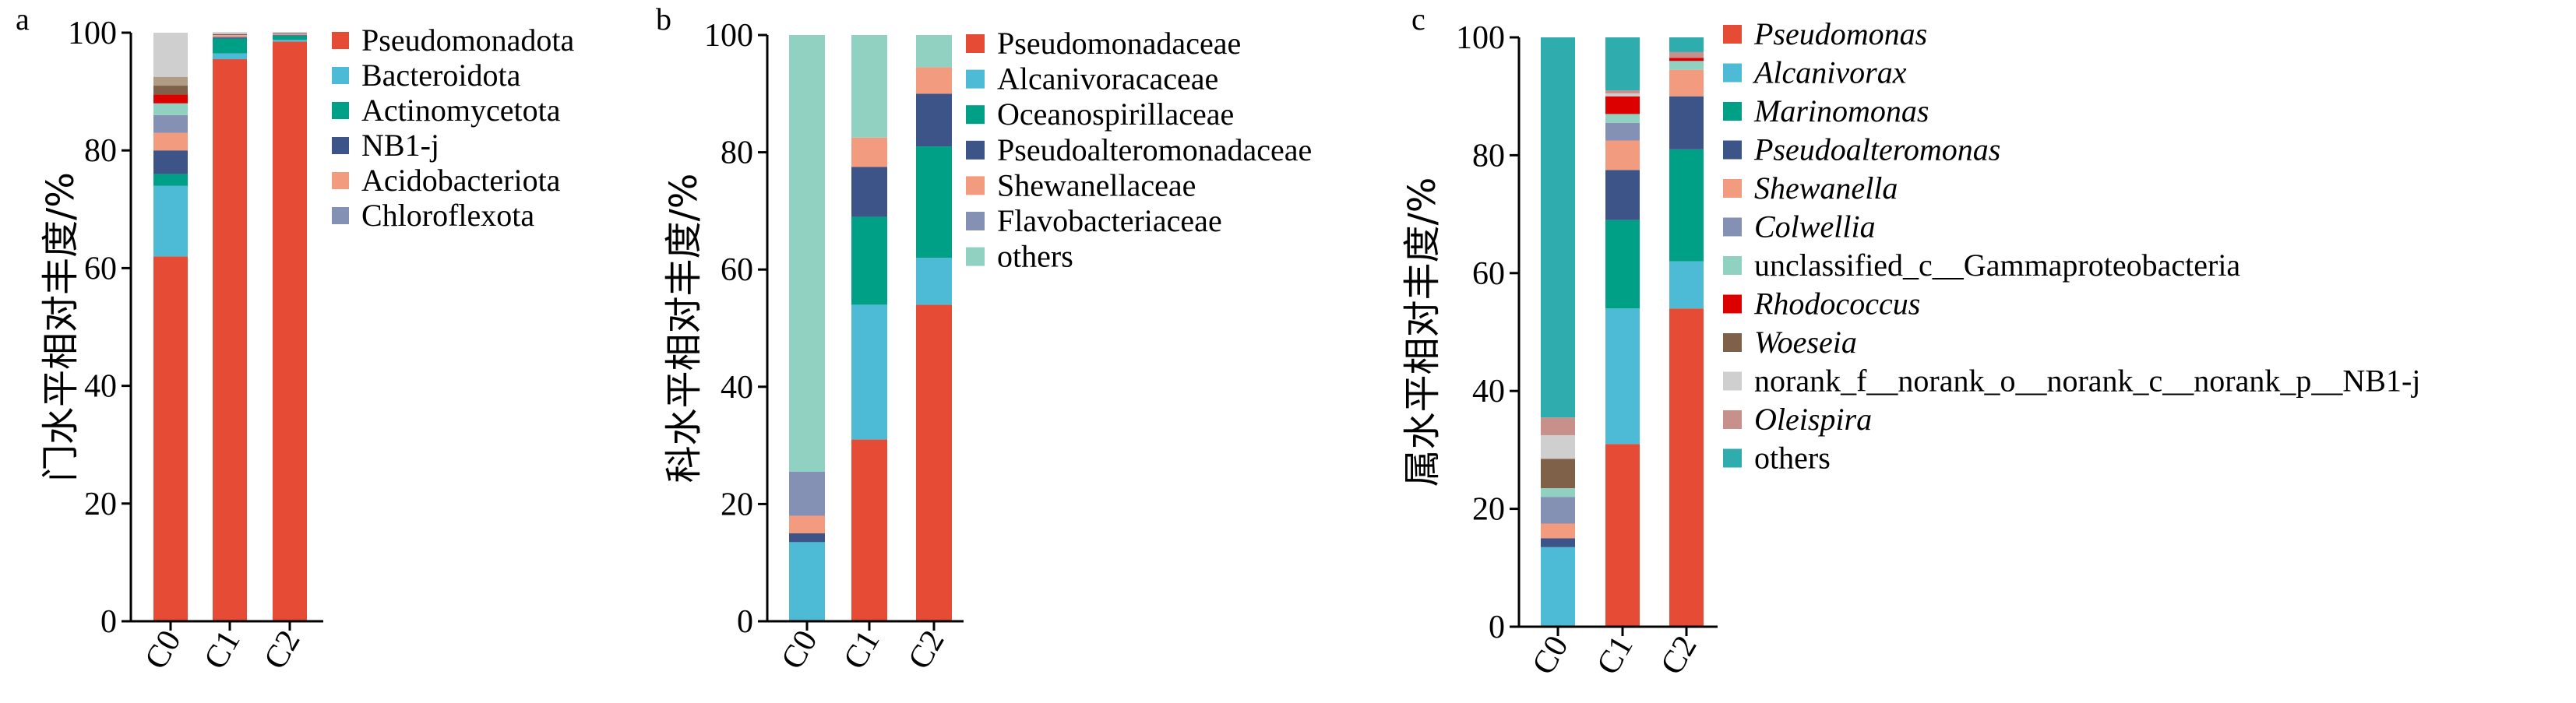 This screenshot has height=703, width=2576. I want to click on legend-label: Chloroflexota, so click(447, 215).